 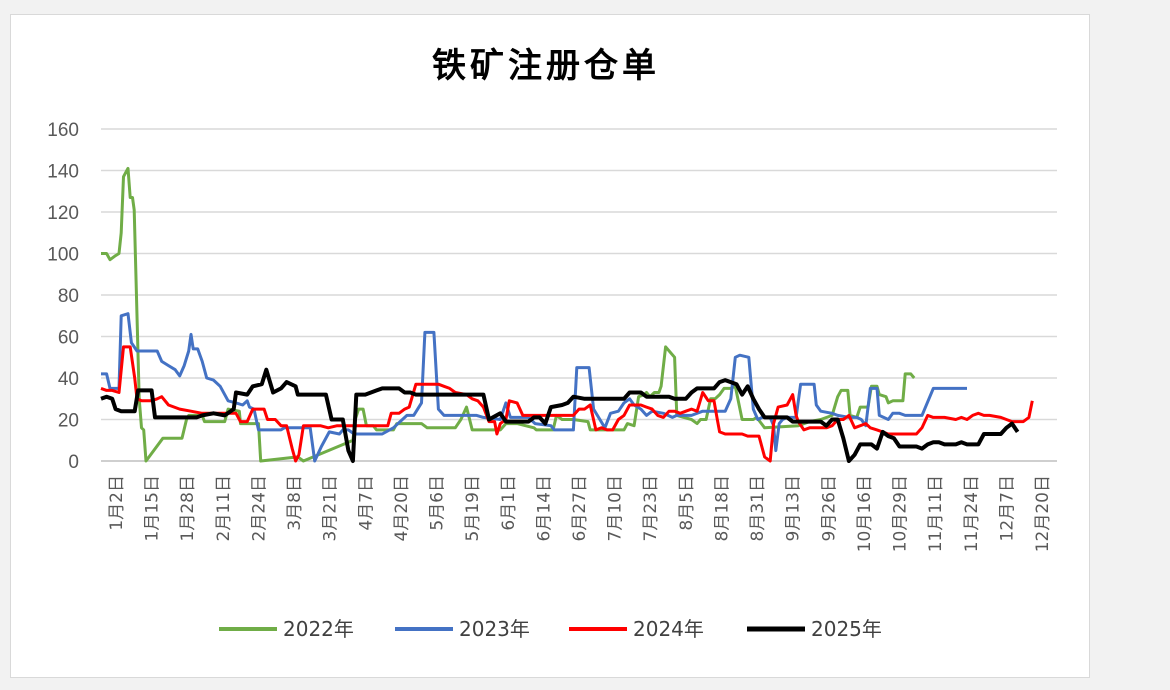 I want to click on x-tick-label: 9月13日, so click(x=794, y=508).